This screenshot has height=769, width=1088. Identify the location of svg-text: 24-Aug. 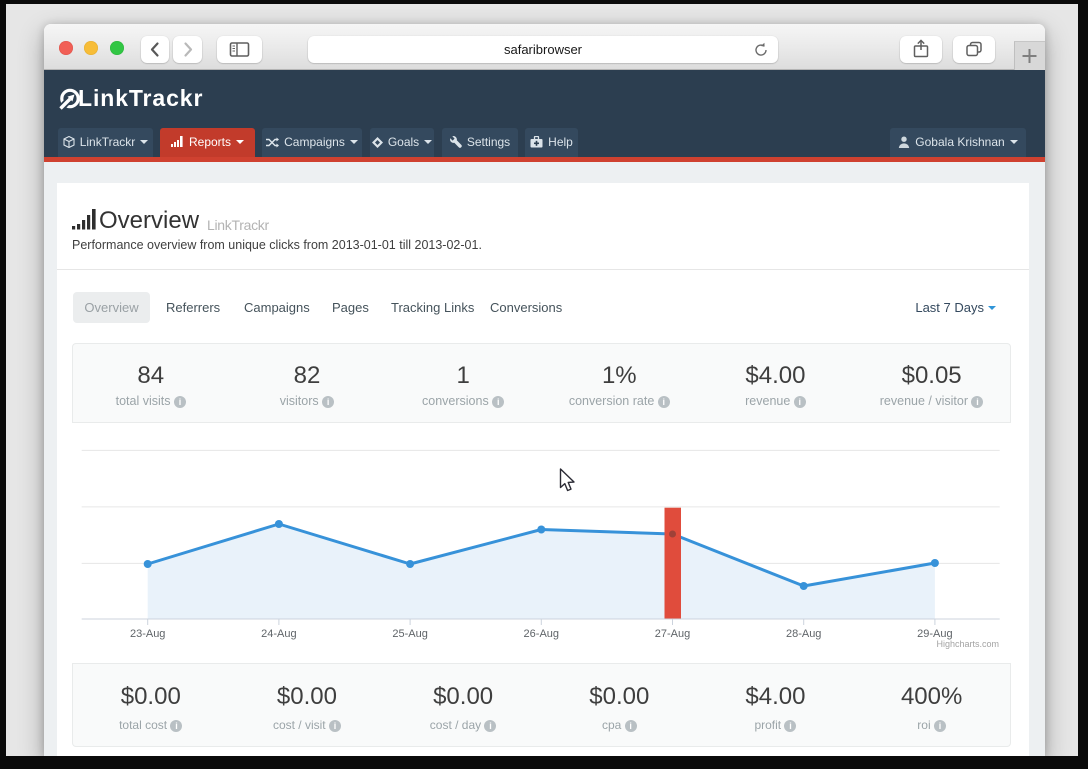
(278, 634).